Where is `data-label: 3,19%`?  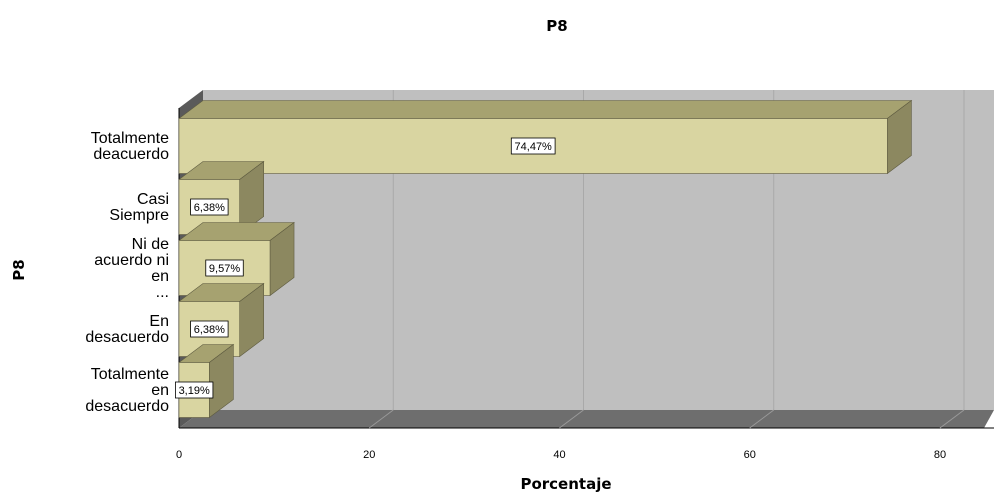 data-label: 3,19% is located at coordinates (194, 390).